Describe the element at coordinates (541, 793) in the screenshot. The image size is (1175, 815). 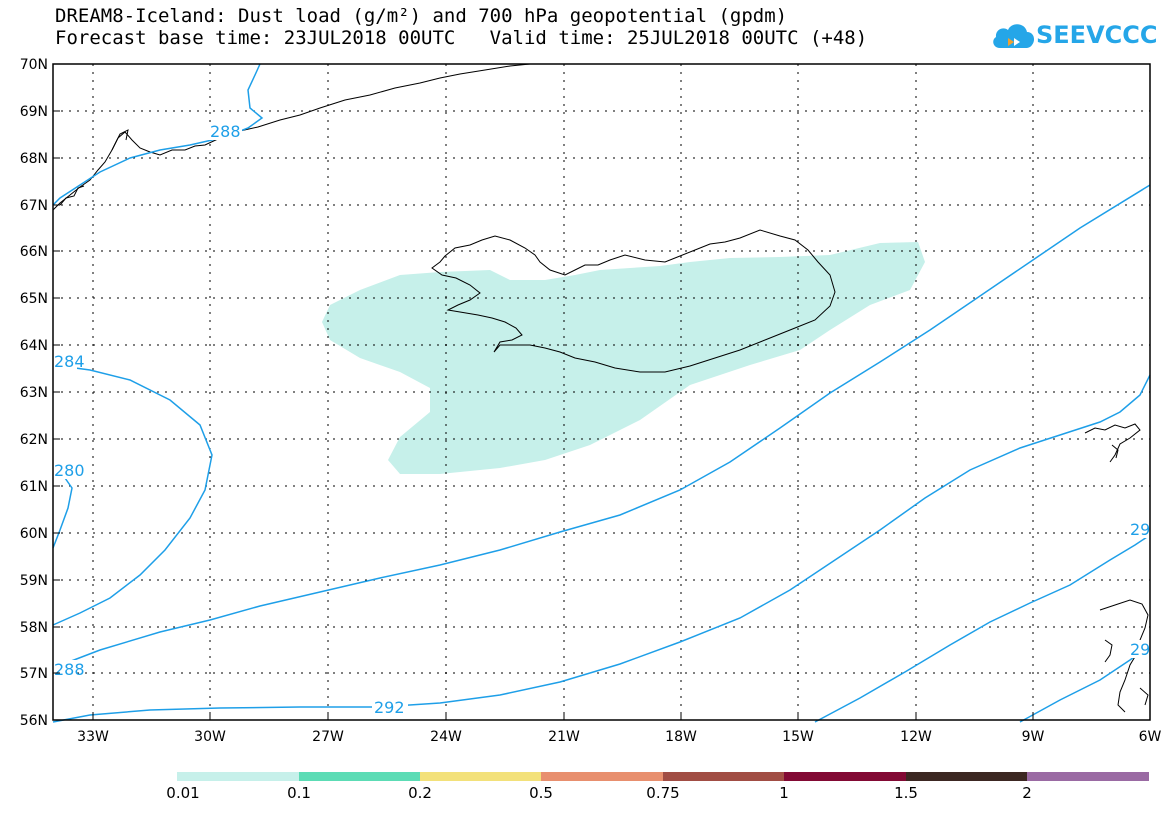
I see `colorbar-label: 0.5` at that location.